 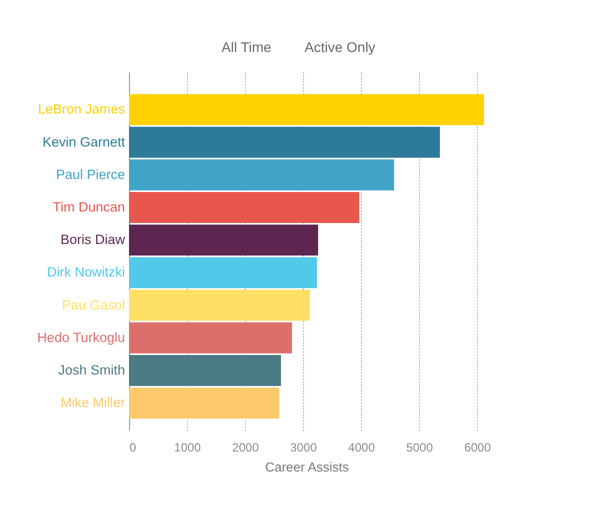 I want to click on x-tick-label: 4000, so click(x=362, y=447).